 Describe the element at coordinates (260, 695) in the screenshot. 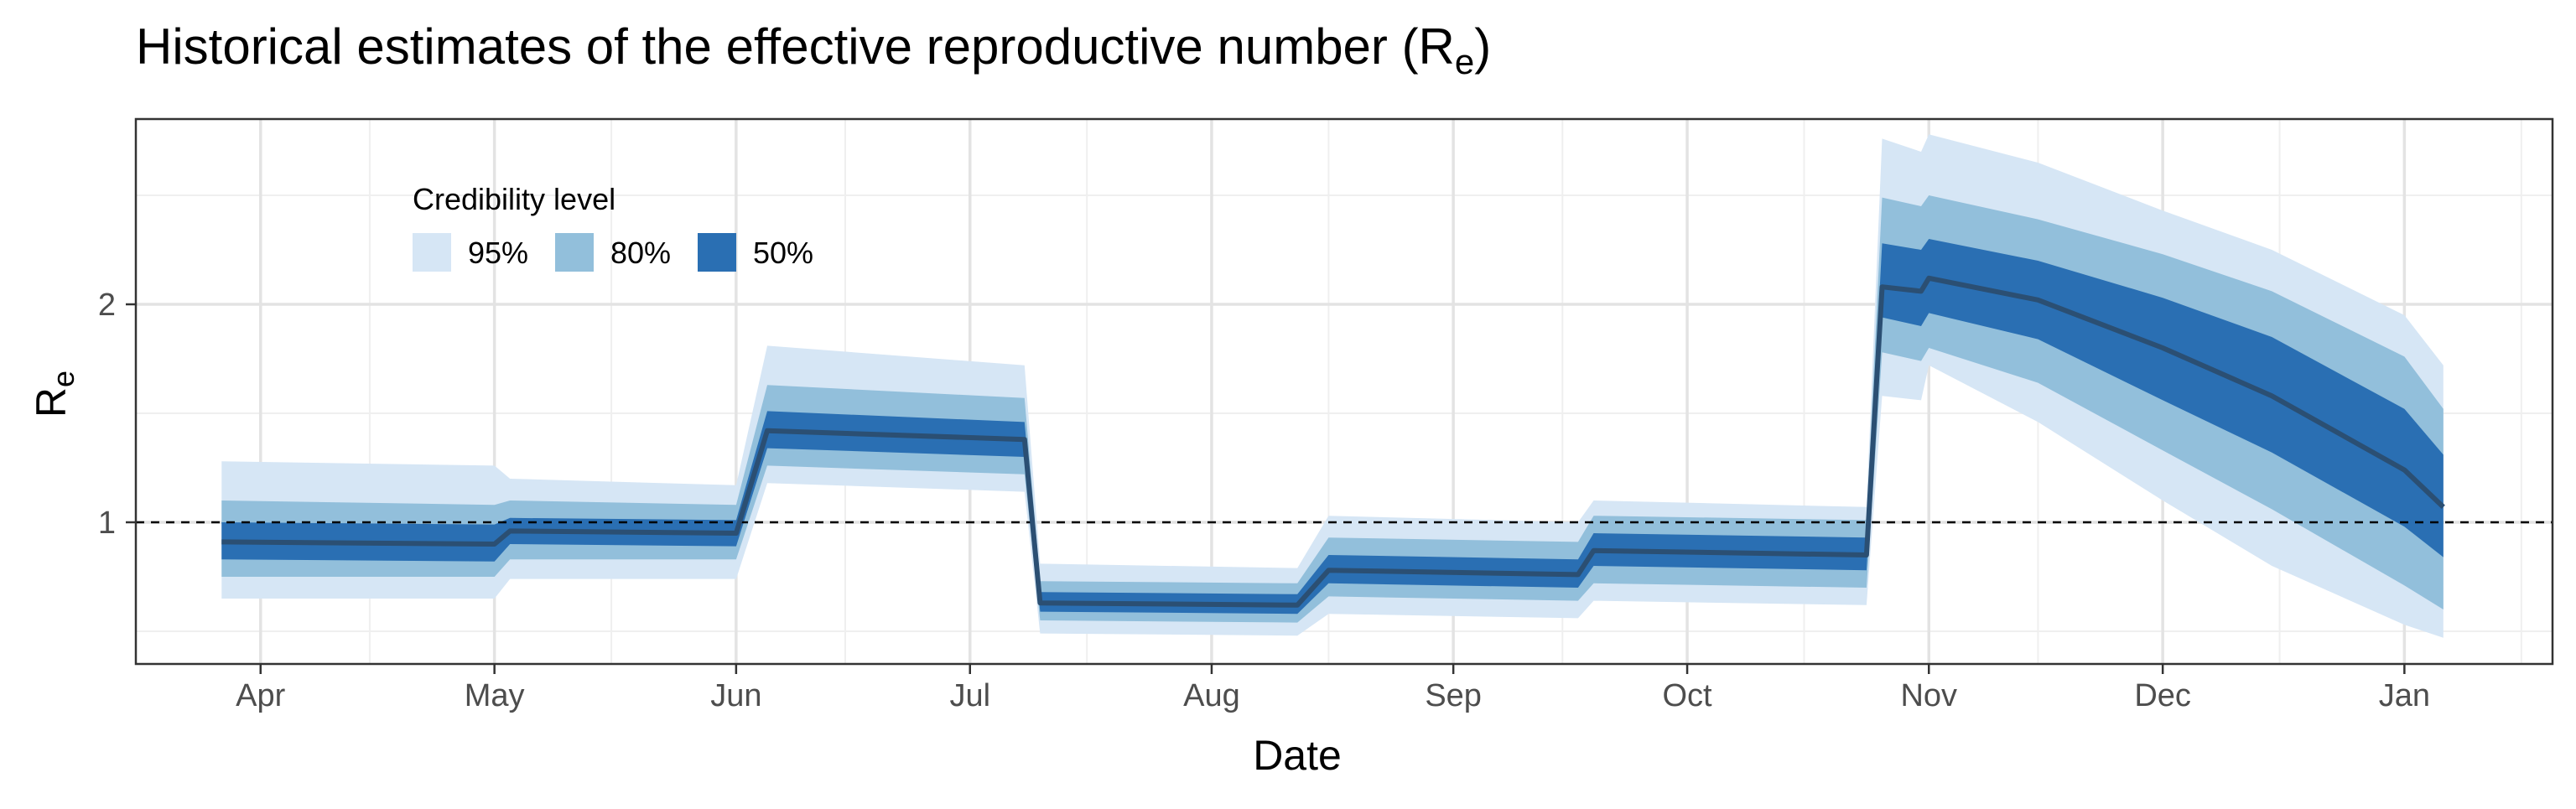

I see `x-tick-label: Apr` at that location.